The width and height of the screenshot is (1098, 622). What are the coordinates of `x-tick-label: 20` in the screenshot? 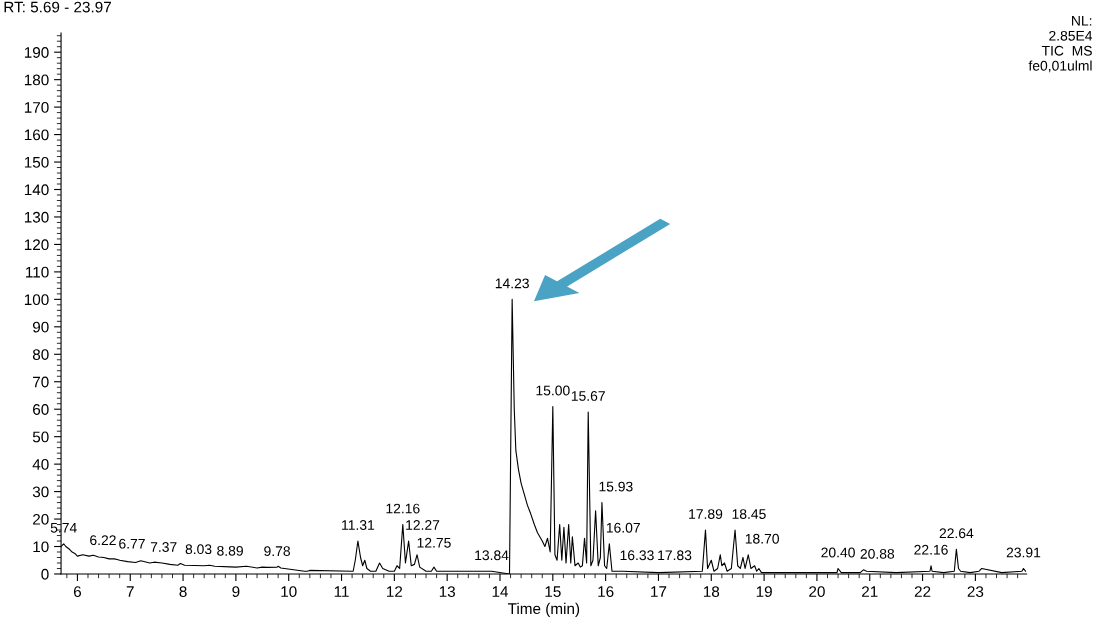 It's located at (817, 592).